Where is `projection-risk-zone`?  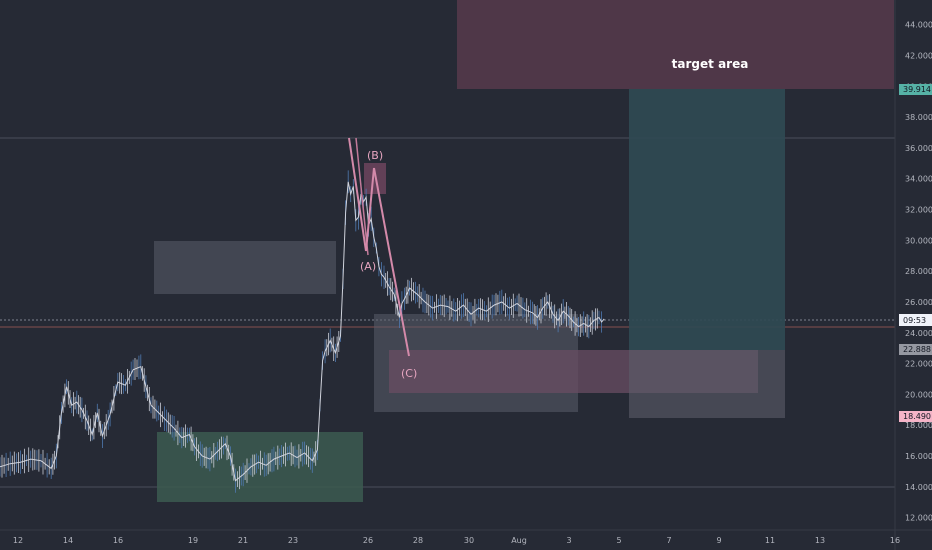 projection-risk-zone is located at coordinates (707, 384).